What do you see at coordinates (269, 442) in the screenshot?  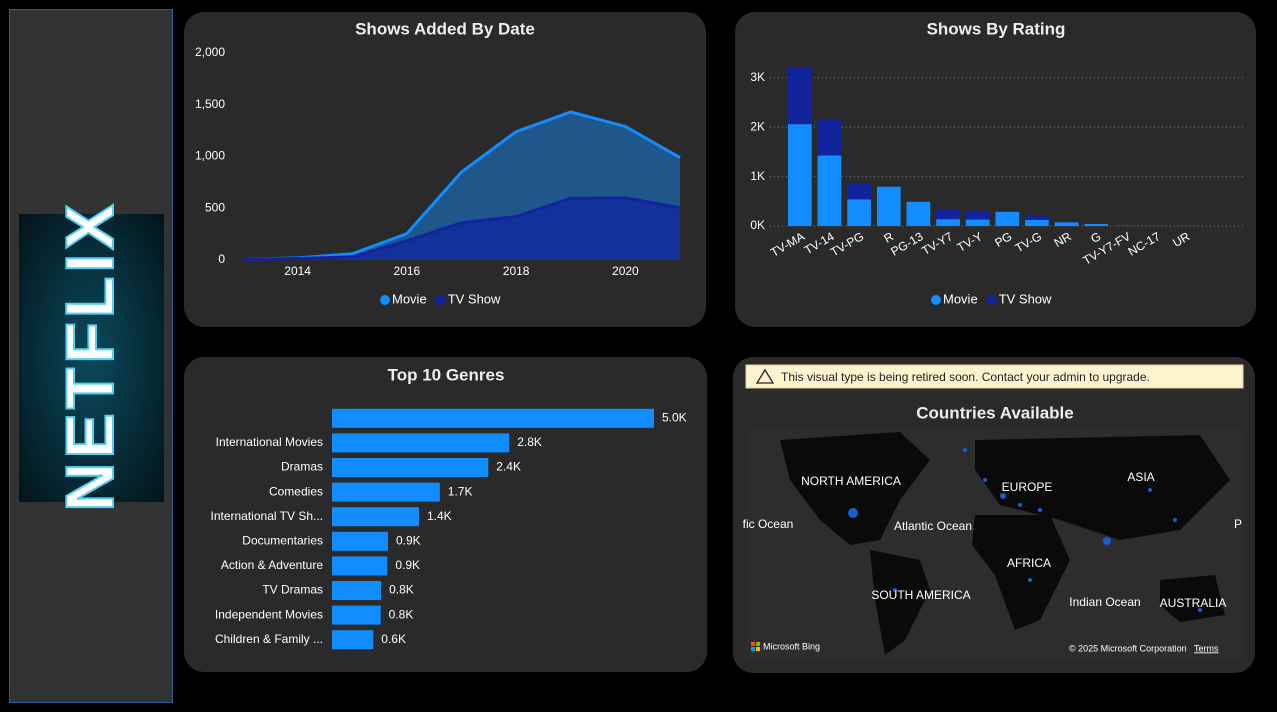 I see `y-tick-label: International Movies` at bounding box center [269, 442].